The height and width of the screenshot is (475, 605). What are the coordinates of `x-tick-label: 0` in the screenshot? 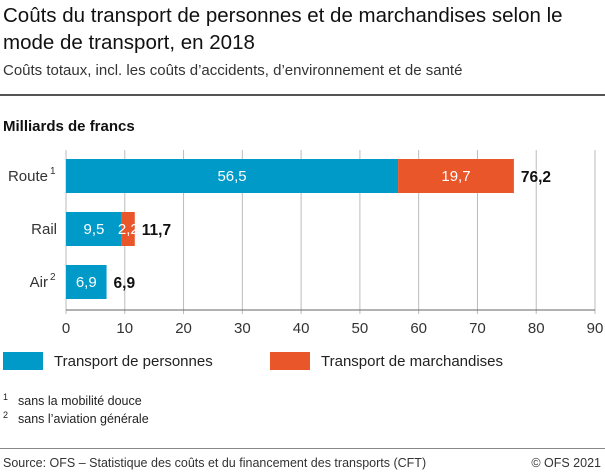 It's located at (66, 328).